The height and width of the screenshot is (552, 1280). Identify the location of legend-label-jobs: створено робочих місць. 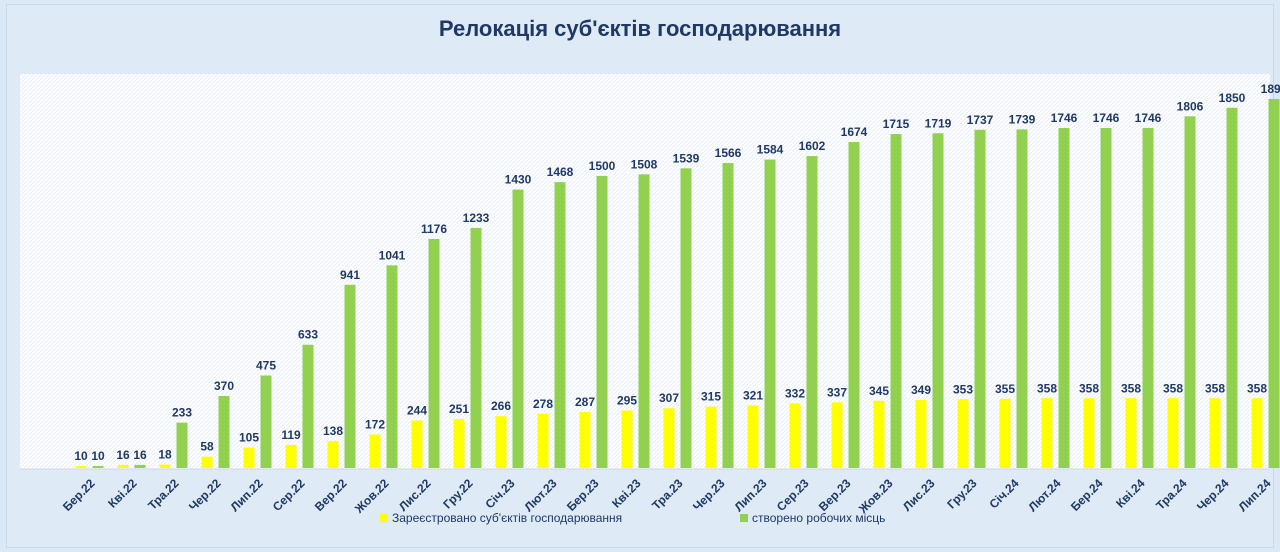
(818, 518).